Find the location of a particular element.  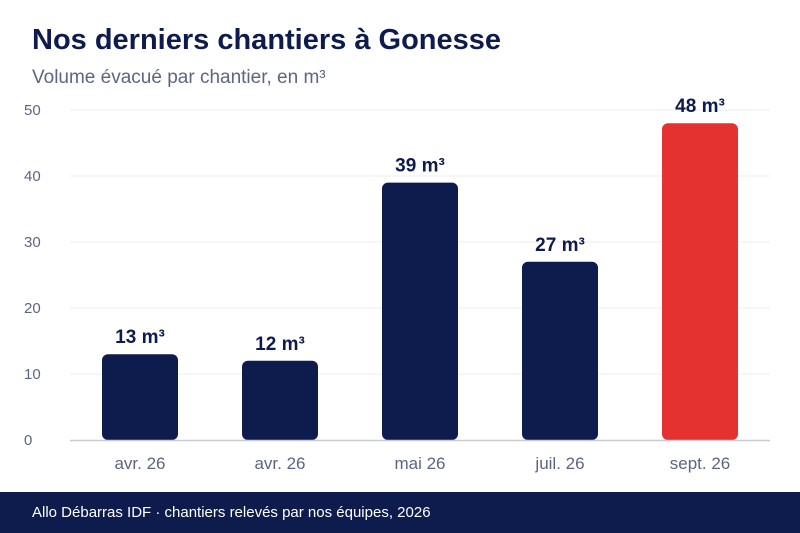

x-tick-label: sept. 26 is located at coordinates (700, 463).